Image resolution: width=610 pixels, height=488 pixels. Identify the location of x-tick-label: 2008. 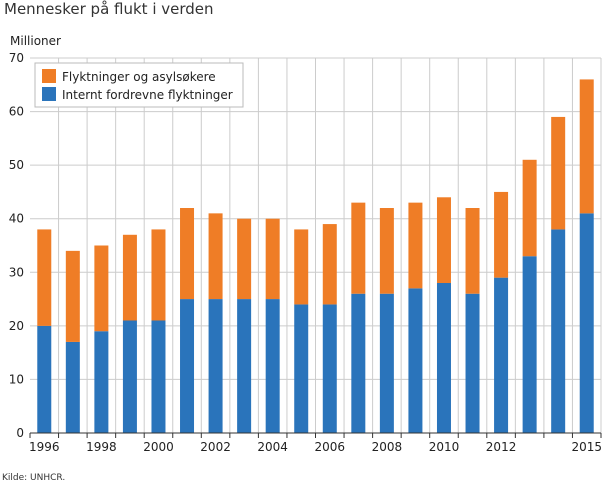
(387, 447).